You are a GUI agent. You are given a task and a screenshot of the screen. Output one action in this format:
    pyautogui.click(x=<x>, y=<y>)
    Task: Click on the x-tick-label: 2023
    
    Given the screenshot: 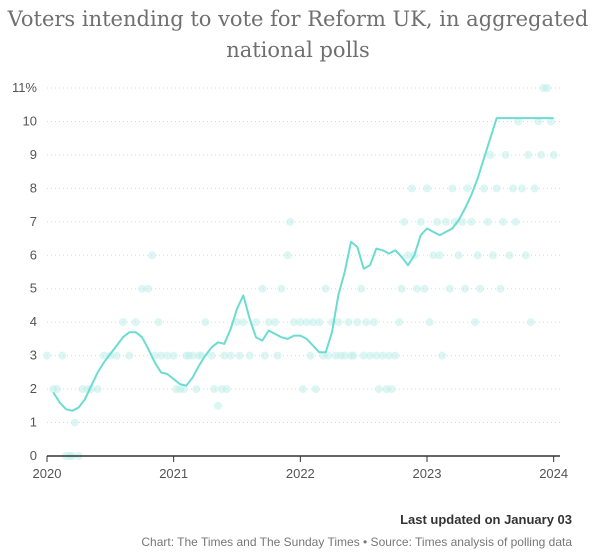 What is the action you would take?
    pyautogui.click(x=427, y=473)
    